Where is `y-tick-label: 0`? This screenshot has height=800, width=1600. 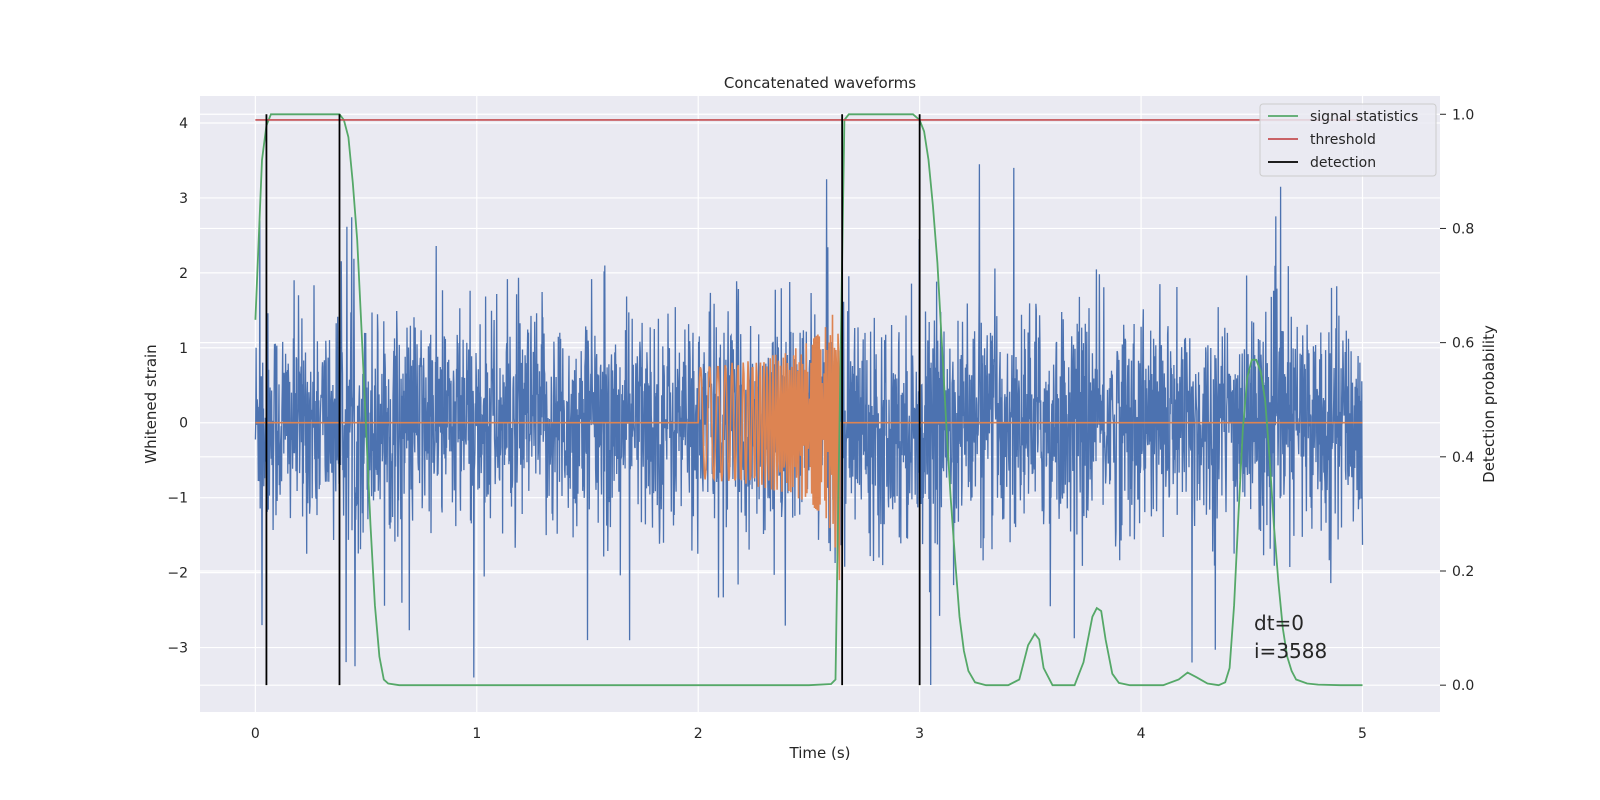
y-tick-label: 0 is located at coordinates (183, 424).